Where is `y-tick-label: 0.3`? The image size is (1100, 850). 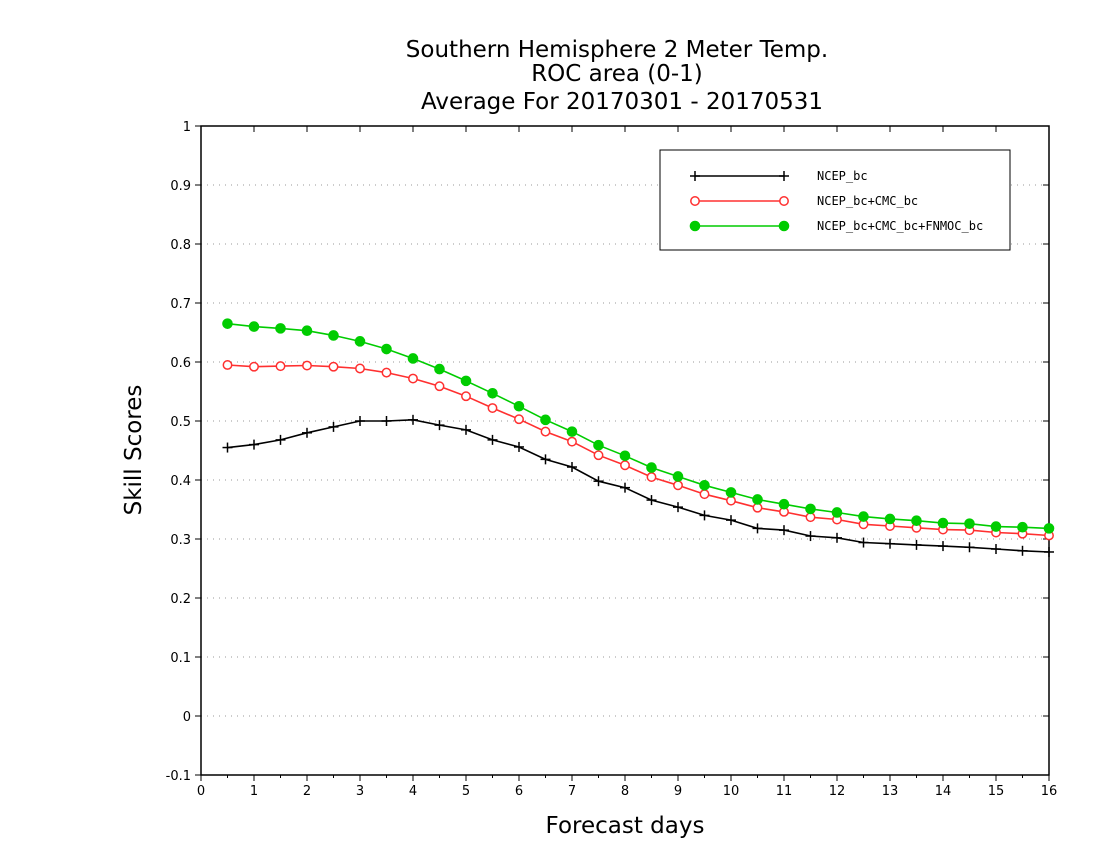 y-tick-label: 0.3 is located at coordinates (180, 540).